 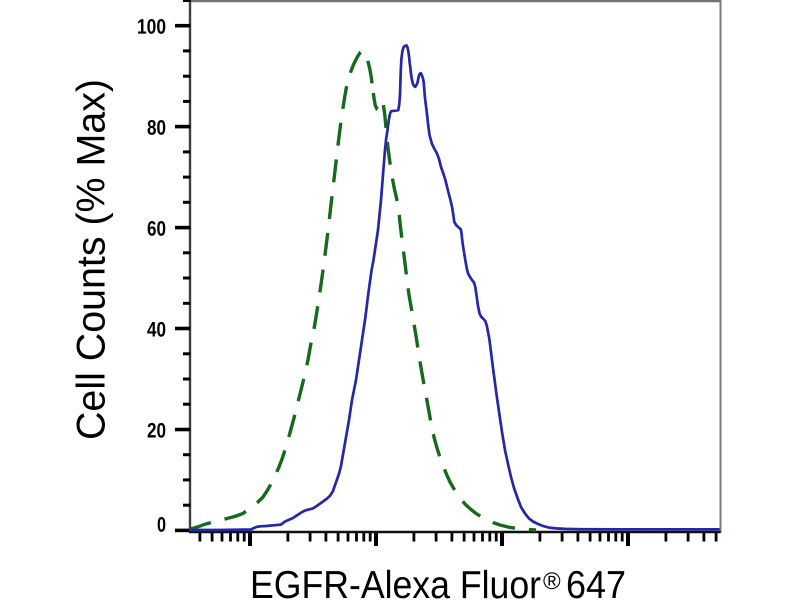 I want to click on svg-text: Cell Counts (% Max), so click(x=92, y=259).